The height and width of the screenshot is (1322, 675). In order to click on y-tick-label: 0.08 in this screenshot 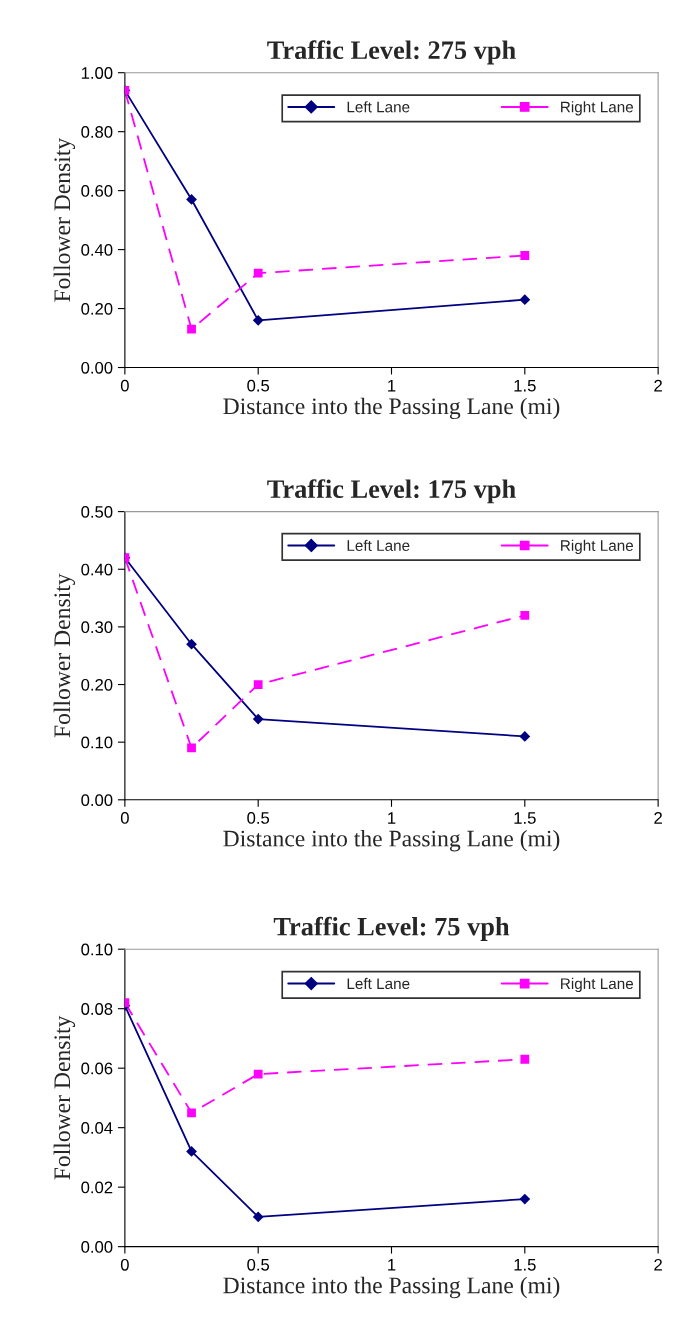, I will do `click(97, 1009)`.